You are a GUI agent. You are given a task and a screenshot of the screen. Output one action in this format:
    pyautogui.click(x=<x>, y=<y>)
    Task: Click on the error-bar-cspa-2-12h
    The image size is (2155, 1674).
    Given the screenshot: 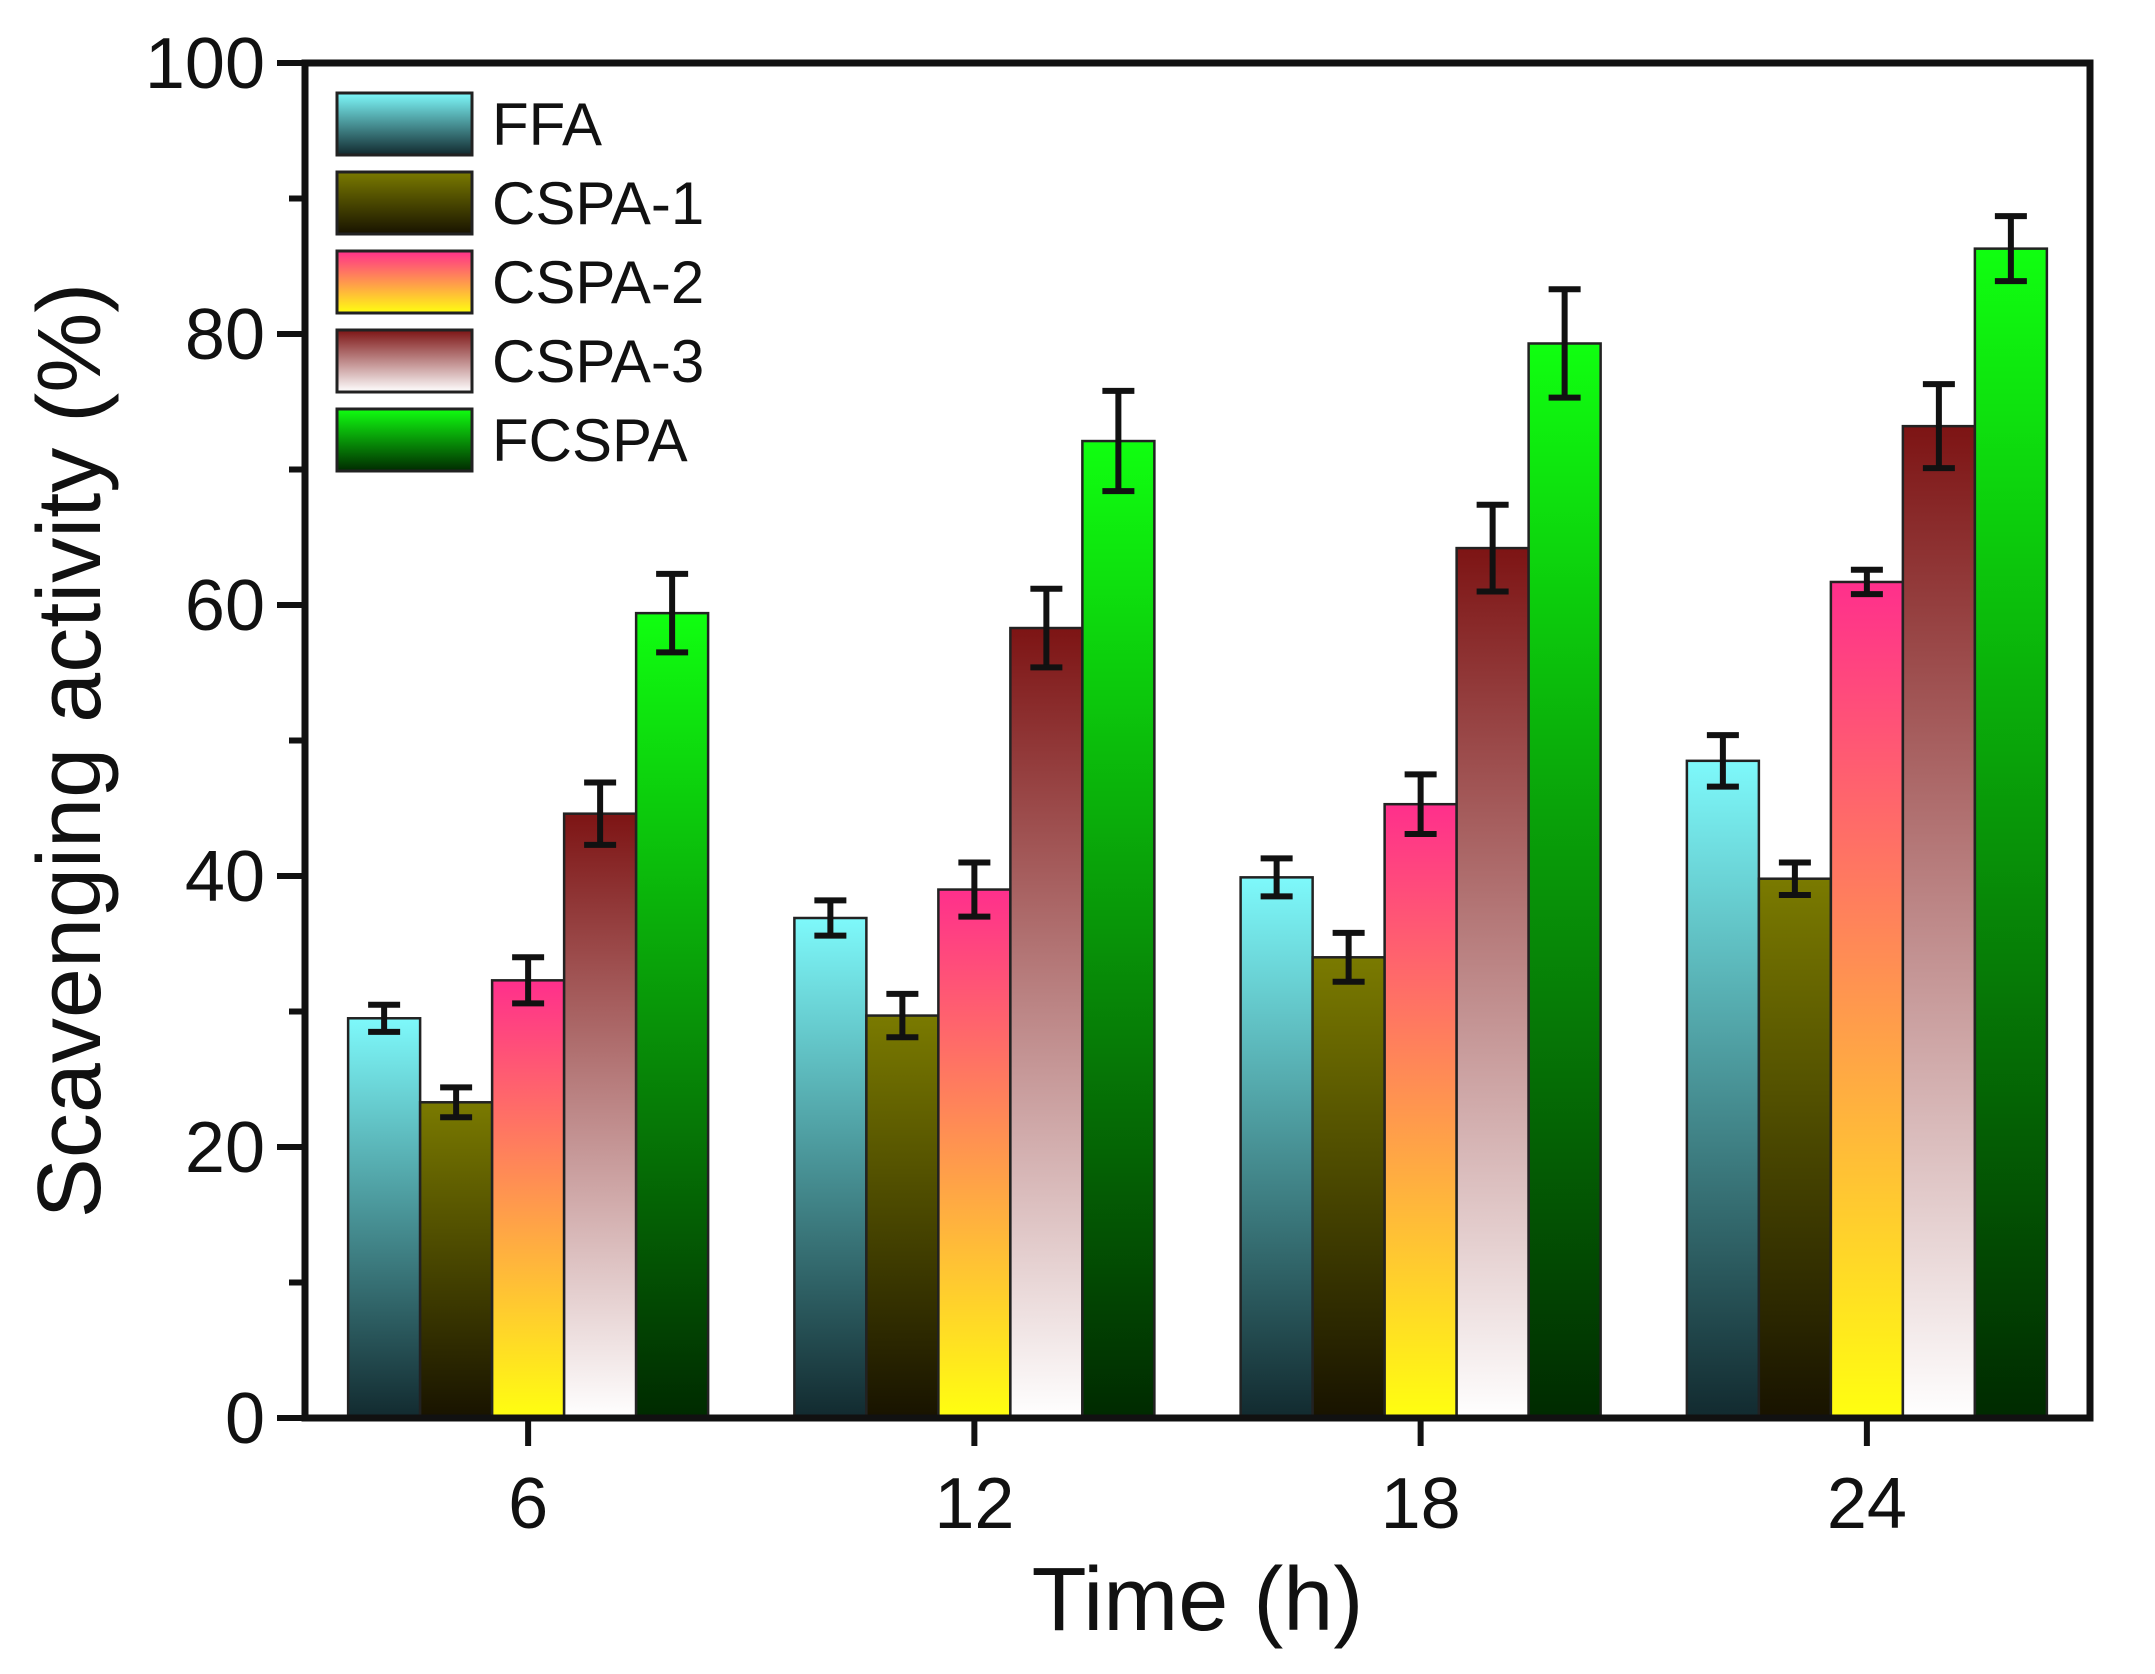 What is the action you would take?
    pyautogui.click(x=974, y=889)
    